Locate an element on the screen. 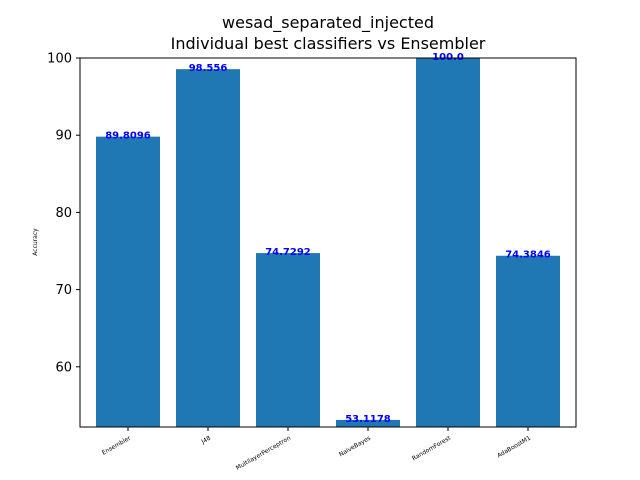 The height and width of the screenshot is (480, 640). y-axis-label: Accuracy is located at coordinates (35, 242).